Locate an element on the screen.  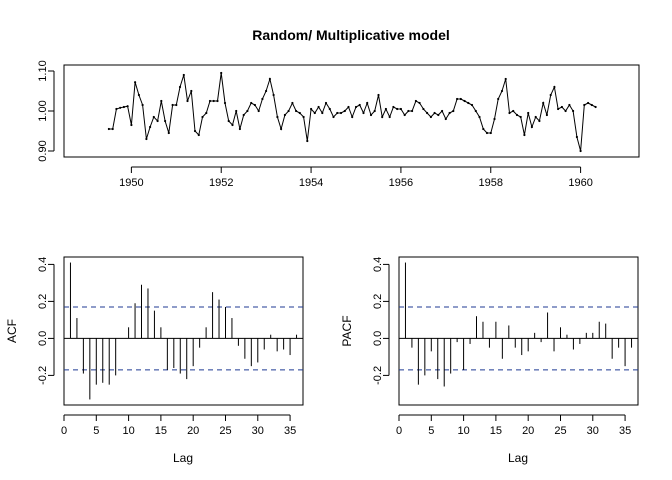
acf-y-tick-label: -0.2 is located at coordinates (43, 375).